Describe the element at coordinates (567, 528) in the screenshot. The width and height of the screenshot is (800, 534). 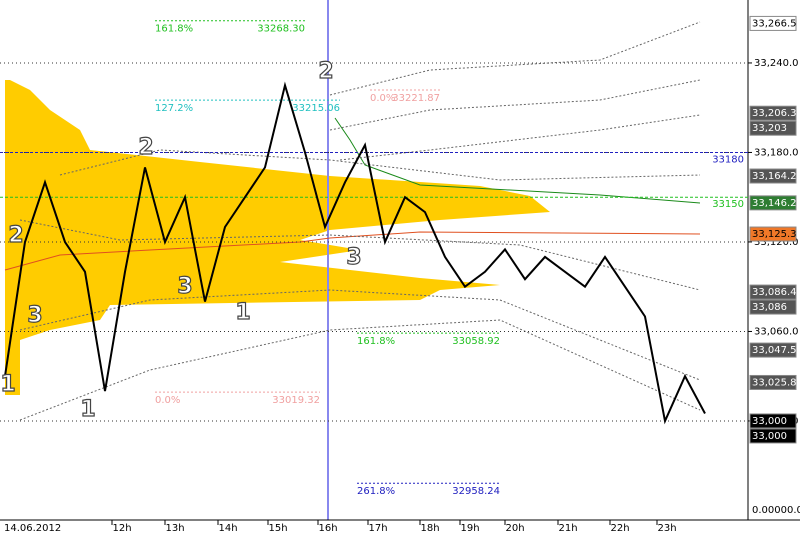
I see `x-tick-label: 21h` at that location.